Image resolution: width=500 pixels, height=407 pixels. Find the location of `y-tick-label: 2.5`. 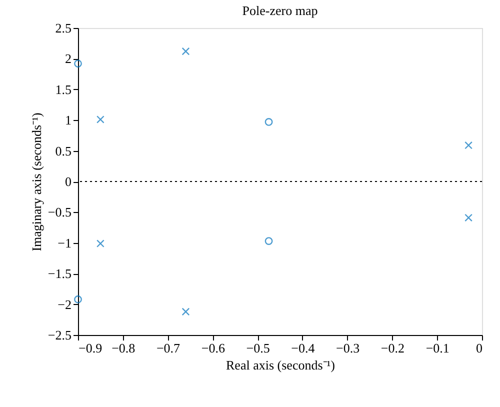

y-tick-label: 2.5 is located at coordinates (63, 28).